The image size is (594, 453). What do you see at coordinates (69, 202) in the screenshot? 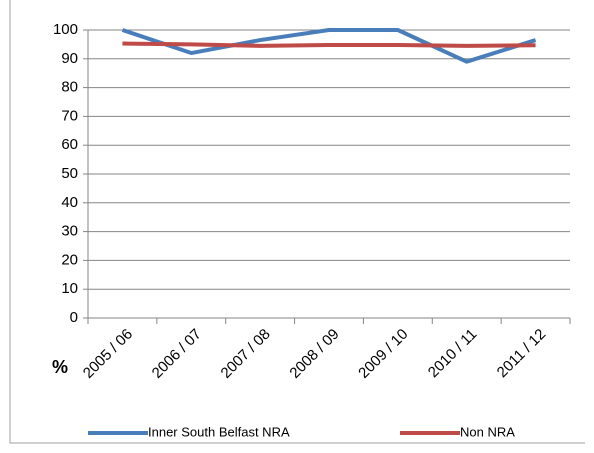
I see `y-tick-label: 40` at bounding box center [69, 202].